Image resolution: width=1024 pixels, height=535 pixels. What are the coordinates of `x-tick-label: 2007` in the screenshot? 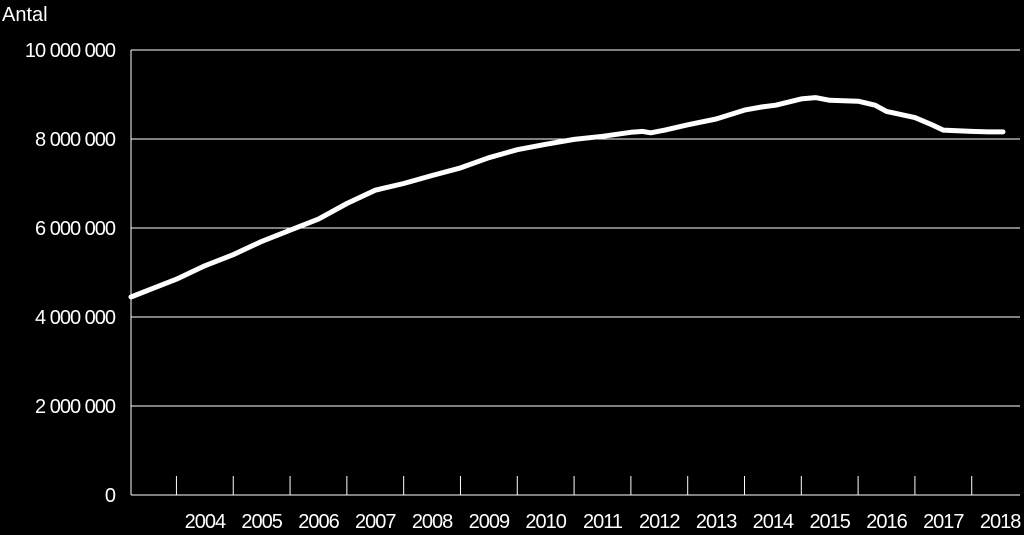 It's located at (375, 522).